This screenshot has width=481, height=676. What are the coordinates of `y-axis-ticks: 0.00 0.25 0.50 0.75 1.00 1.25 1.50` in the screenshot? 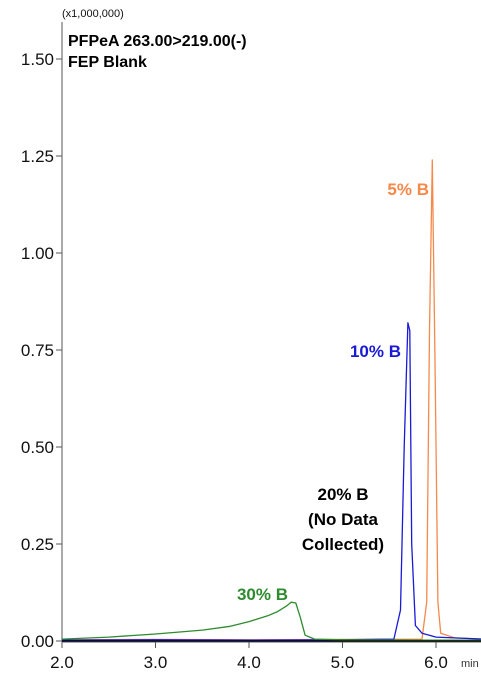 It's located at (41, 350).